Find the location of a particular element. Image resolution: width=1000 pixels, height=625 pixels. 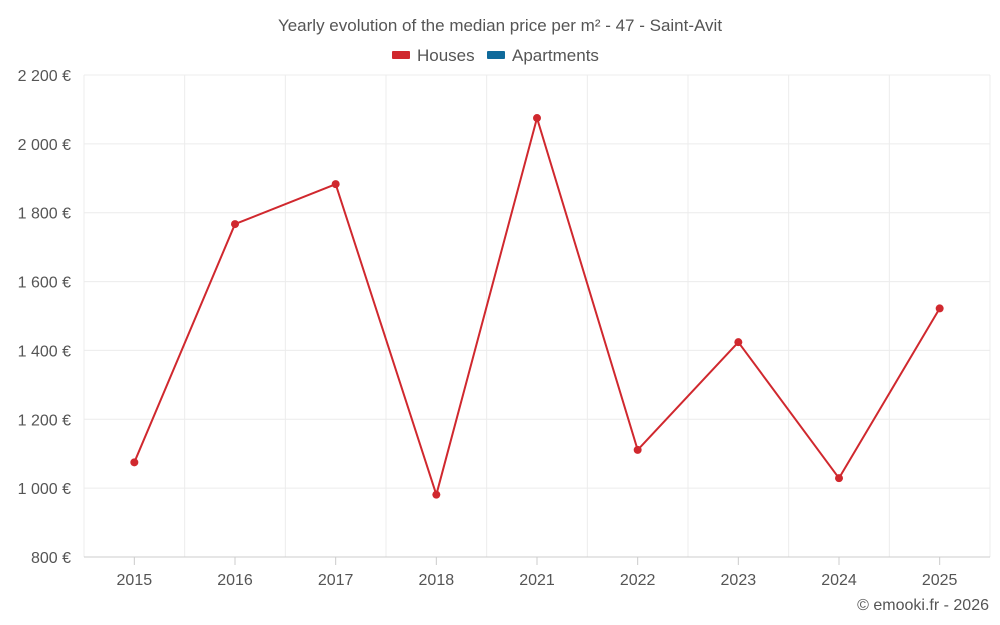

x-tick-label: 2022 is located at coordinates (638, 580).